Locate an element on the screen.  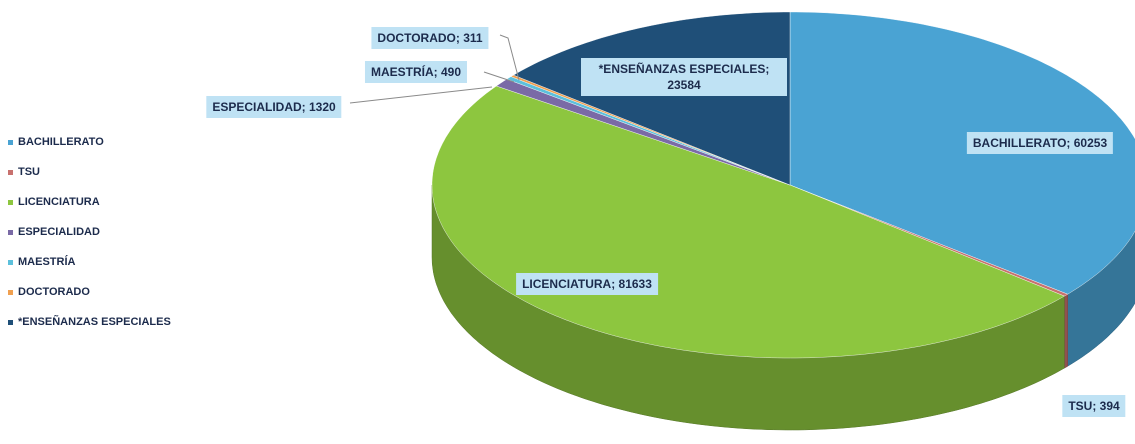
data-label: MAESTRÍA; 490 is located at coordinates (416, 72).